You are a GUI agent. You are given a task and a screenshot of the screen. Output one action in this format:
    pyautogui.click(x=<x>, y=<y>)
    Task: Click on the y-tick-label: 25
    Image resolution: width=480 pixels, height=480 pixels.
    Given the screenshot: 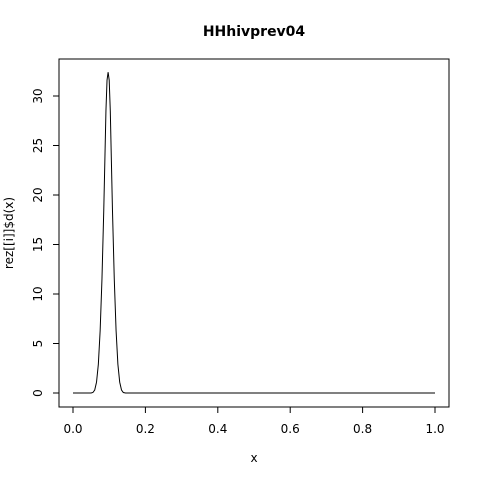 What is the action you would take?
    pyautogui.click(x=38, y=145)
    